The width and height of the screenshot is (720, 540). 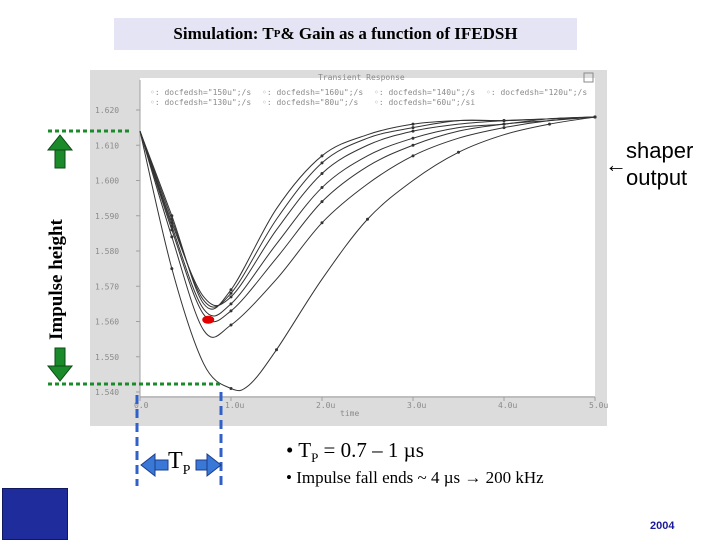 I want to click on title-rest: & Gain as a function of IFEDSH, so click(x=399, y=33).